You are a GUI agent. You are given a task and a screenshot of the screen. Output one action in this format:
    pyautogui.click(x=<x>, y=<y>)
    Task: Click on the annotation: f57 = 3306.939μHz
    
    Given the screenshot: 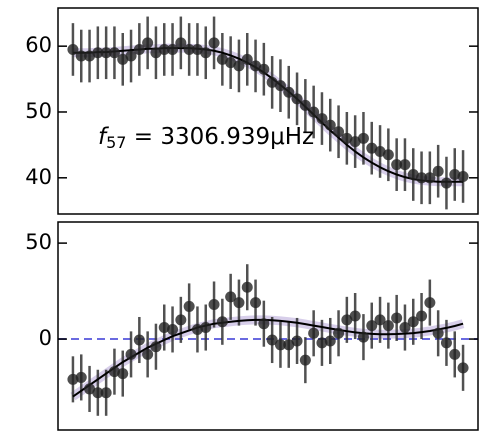 What is the action you would take?
    pyautogui.click(x=206, y=138)
    